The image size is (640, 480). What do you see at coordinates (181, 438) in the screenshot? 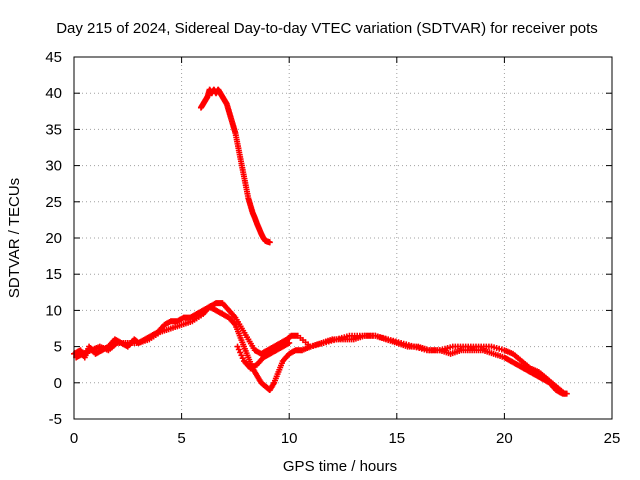
I see `x-tick-label: 5` at bounding box center [181, 438].